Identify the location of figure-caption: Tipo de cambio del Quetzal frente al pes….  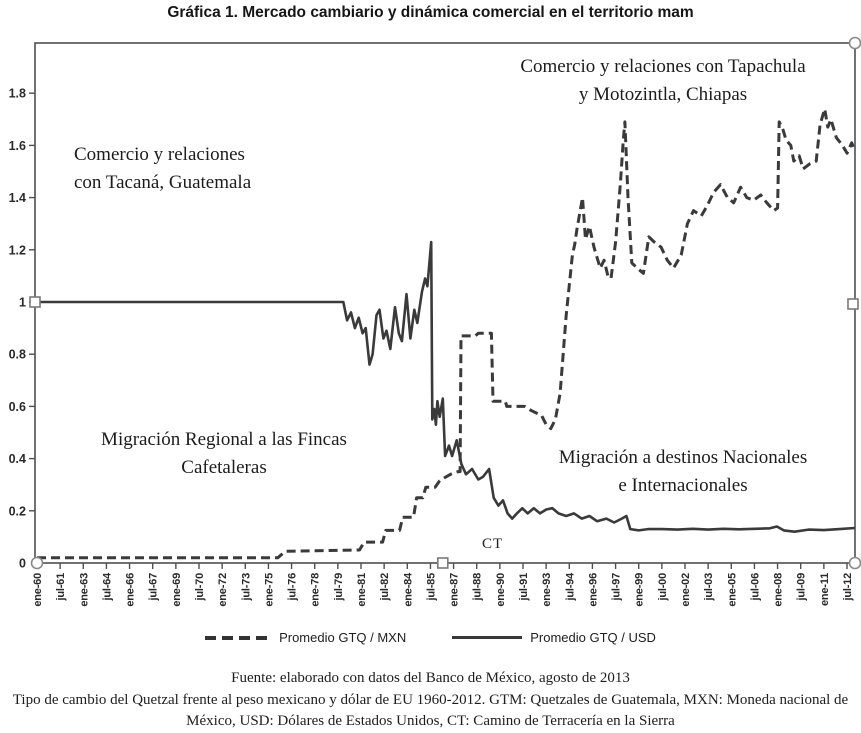
(430, 710).